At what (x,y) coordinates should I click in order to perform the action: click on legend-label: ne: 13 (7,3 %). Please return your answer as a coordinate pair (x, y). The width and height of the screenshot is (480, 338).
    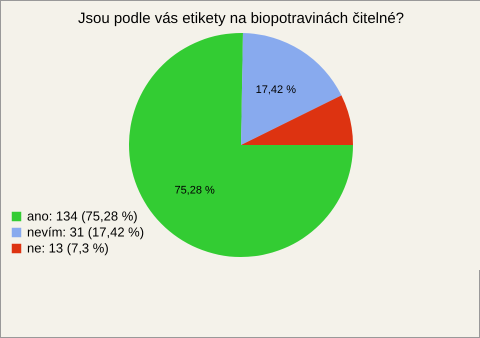
    Looking at the image, I should click on (68, 248).